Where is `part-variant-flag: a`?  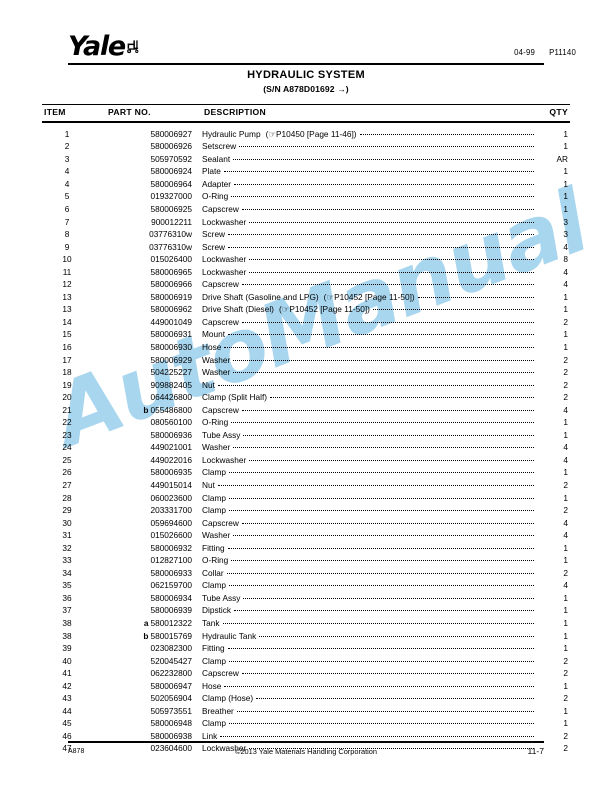
part-variant-flag: a is located at coordinates (146, 623).